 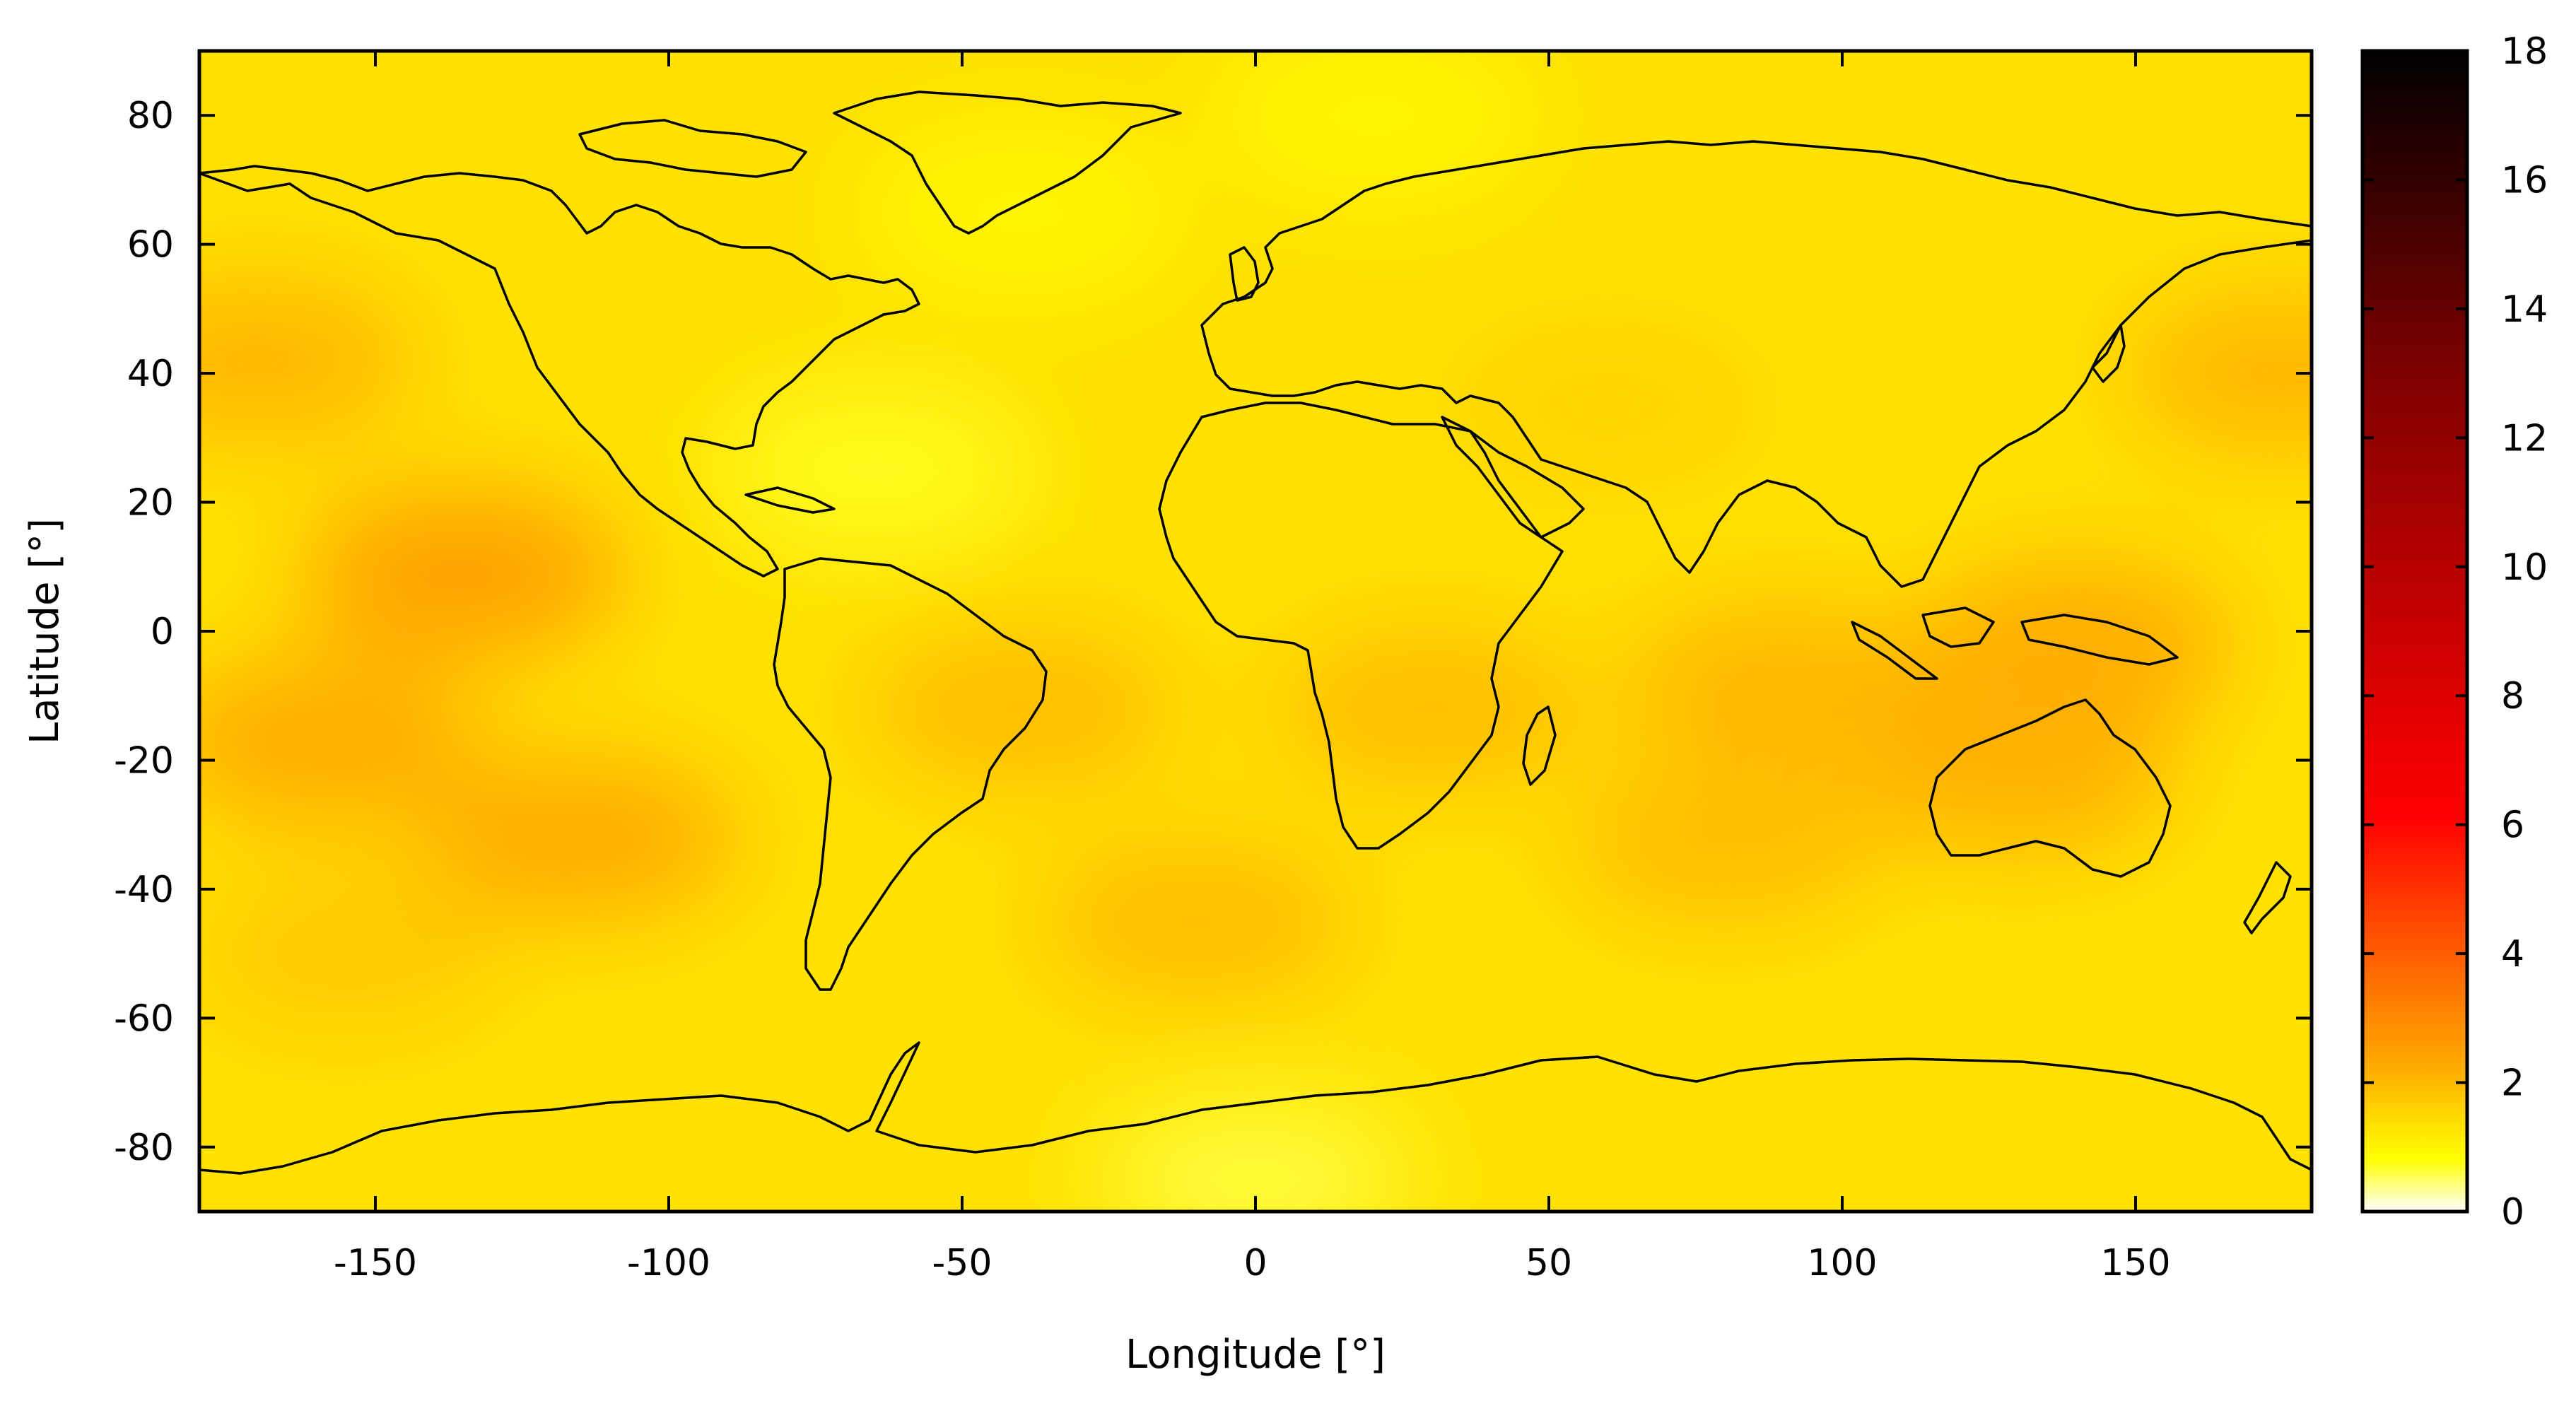 What do you see at coordinates (2135, 1263) in the screenshot?
I see `x-tick-label: 150` at bounding box center [2135, 1263].